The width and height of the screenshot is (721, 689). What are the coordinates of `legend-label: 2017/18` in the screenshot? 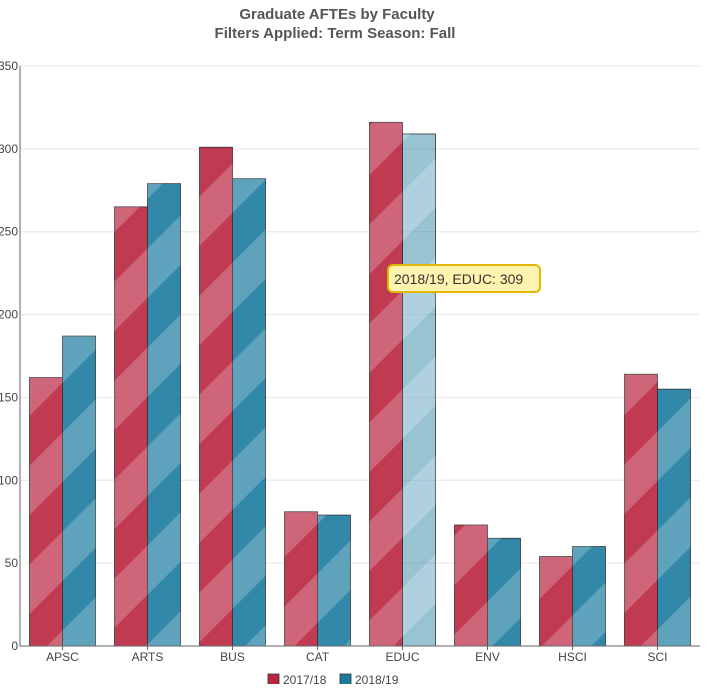 It's located at (305, 680).